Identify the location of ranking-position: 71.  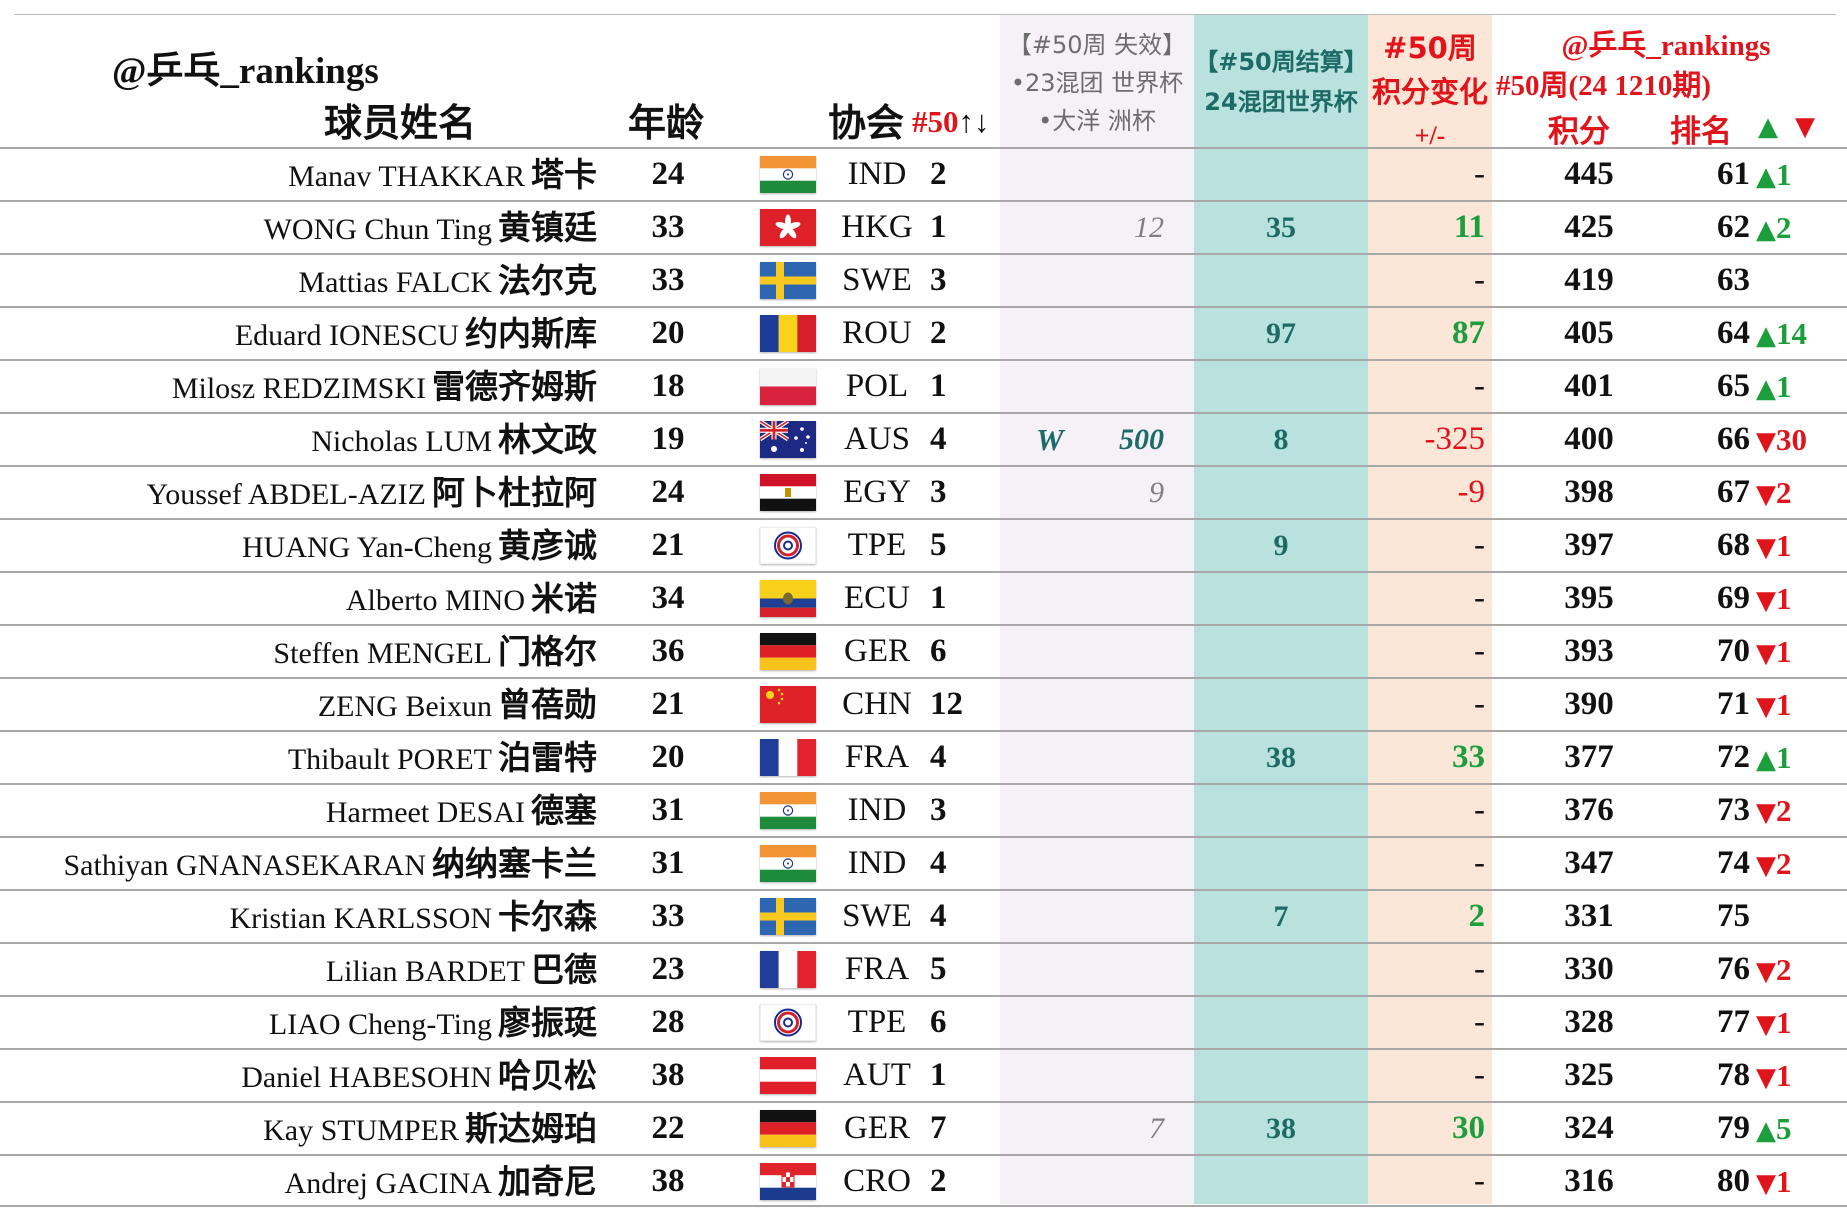
(1733, 704).